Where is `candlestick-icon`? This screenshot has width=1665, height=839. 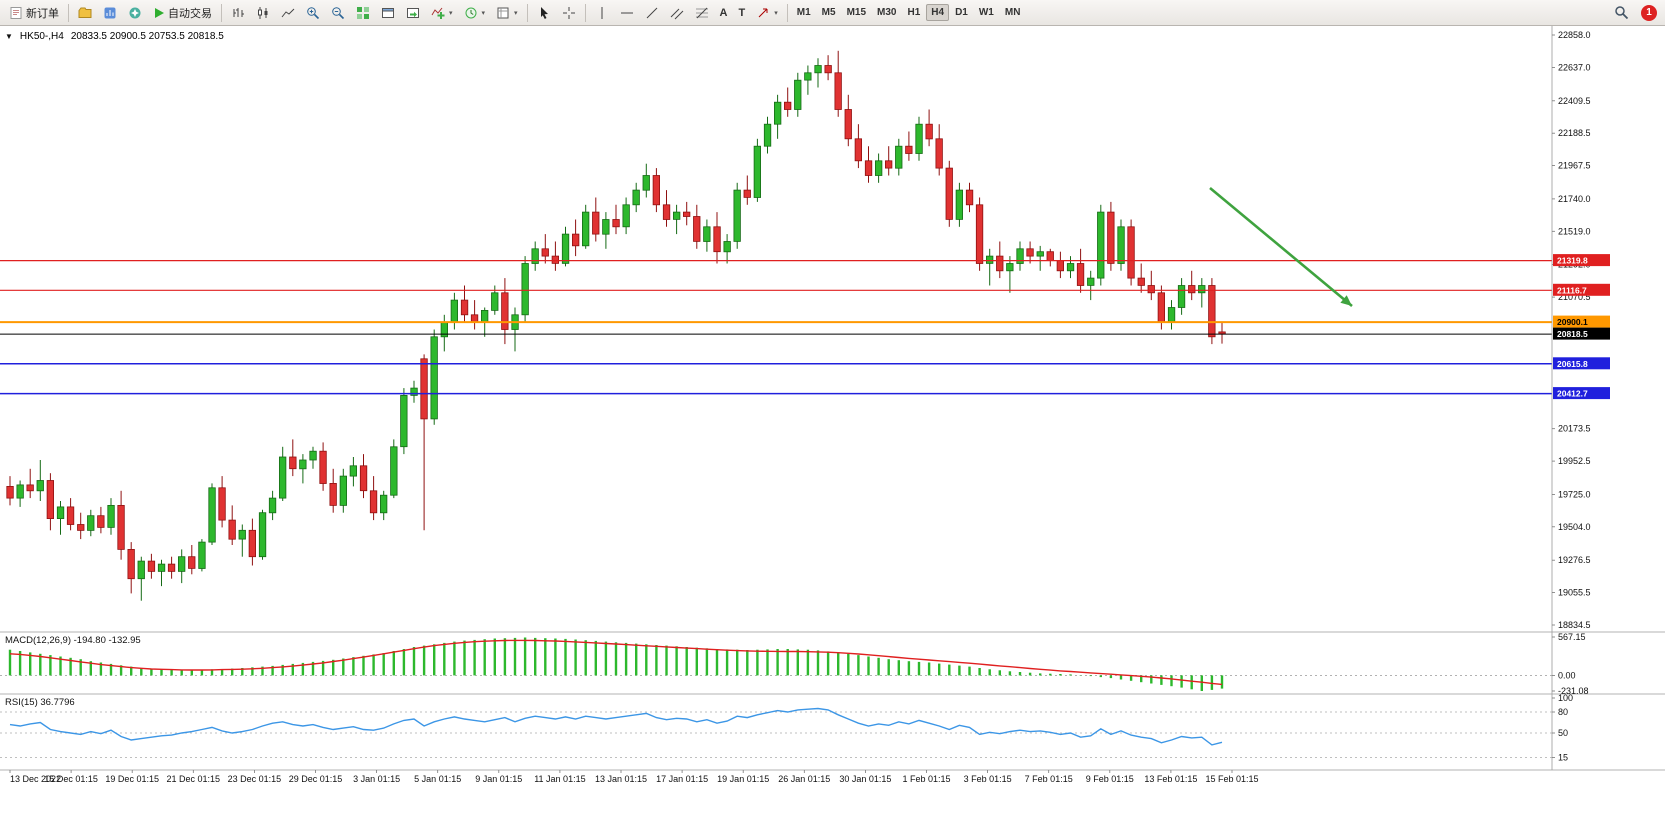
candlestick-icon is located at coordinates (263, 13).